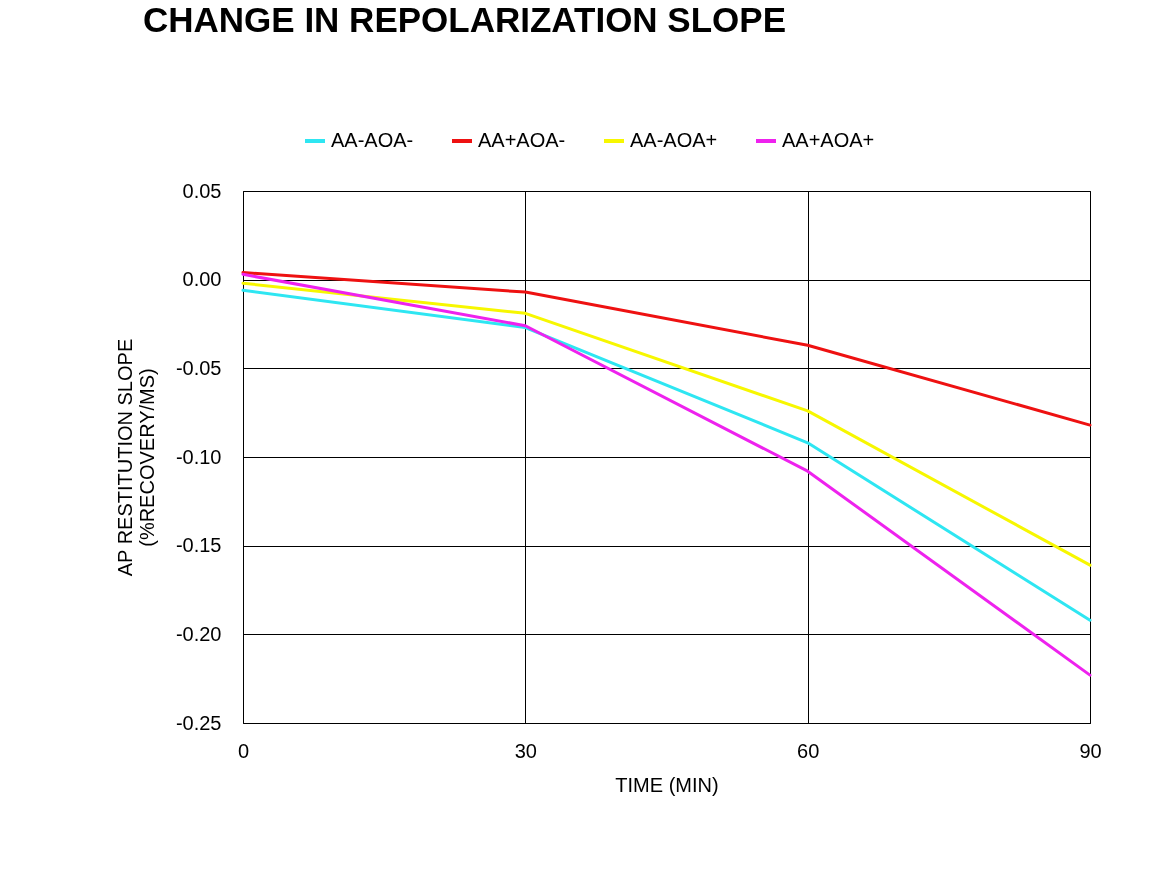 Image resolution: width=1153 pixels, height=871 pixels. What do you see at coordinates (243, 750) in the screenshot?
I see `x-tick-label: 0` at bounding box center [243, 750].